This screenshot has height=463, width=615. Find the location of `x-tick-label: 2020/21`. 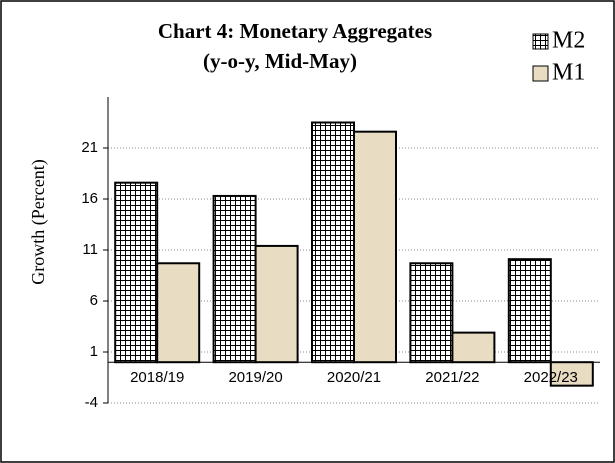

x-tick-label: 2020/21 is located at coordinates (354, 377).